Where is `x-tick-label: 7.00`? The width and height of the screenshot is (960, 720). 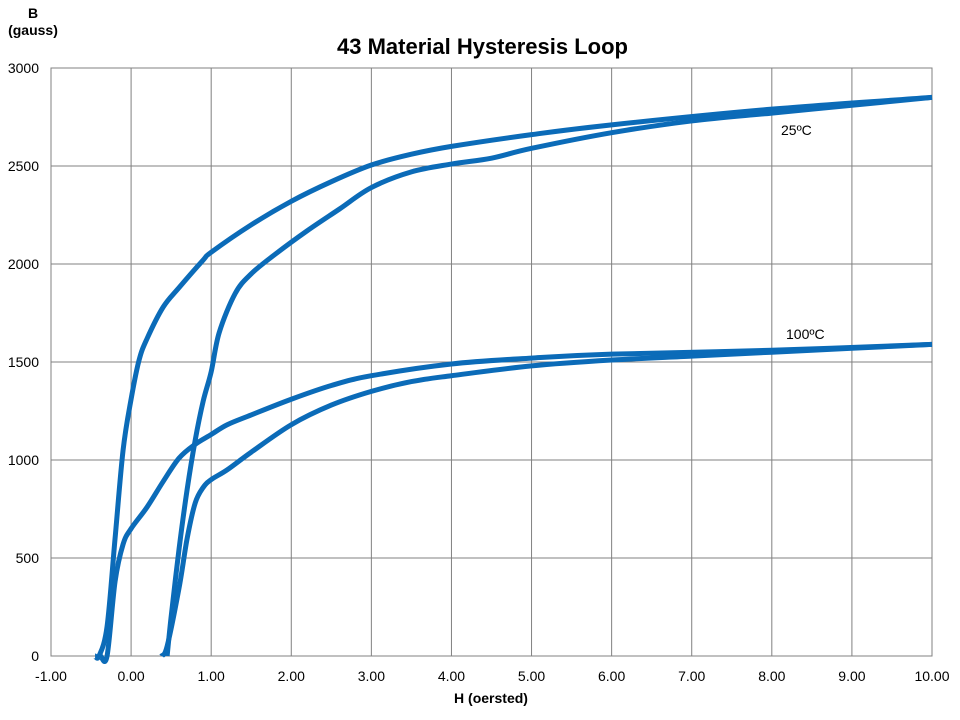
x-tick-label: 7.00 is located at coordinates (691, 676).